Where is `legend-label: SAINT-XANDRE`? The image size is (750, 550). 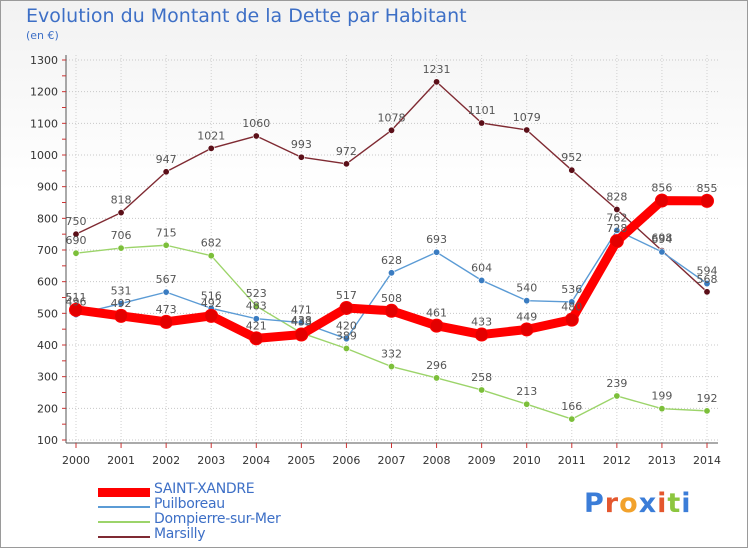
legend-label: SAINT-XANDRE is located at coordinates (204, 489).